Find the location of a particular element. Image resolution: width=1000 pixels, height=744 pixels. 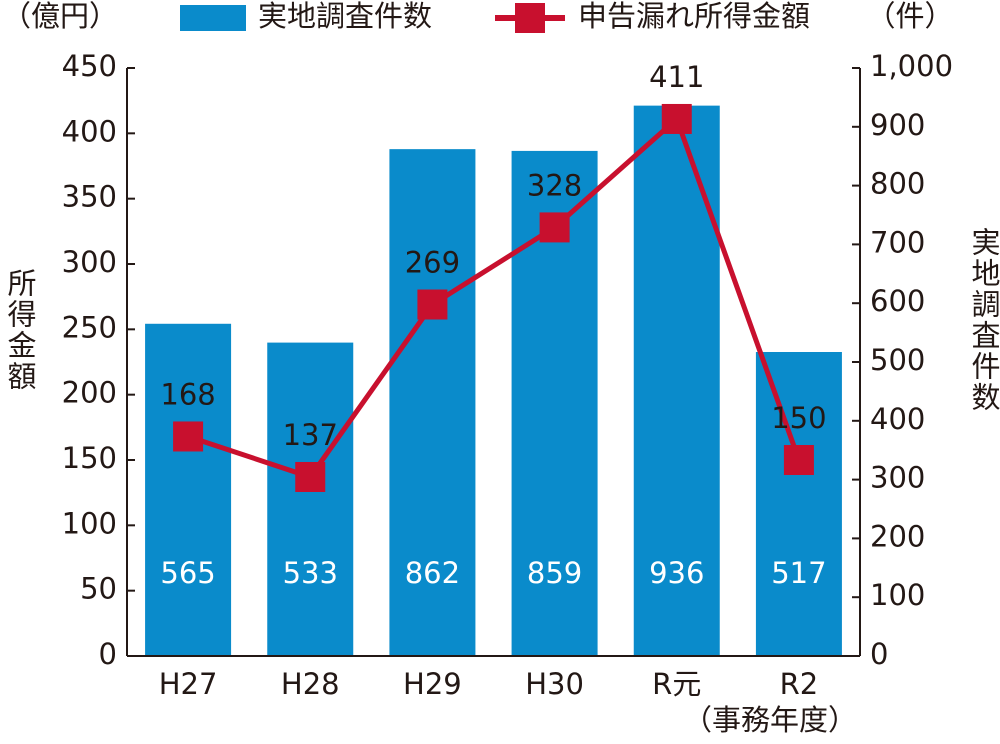

y2-unit: （件） is located at coordinates (909, 16).